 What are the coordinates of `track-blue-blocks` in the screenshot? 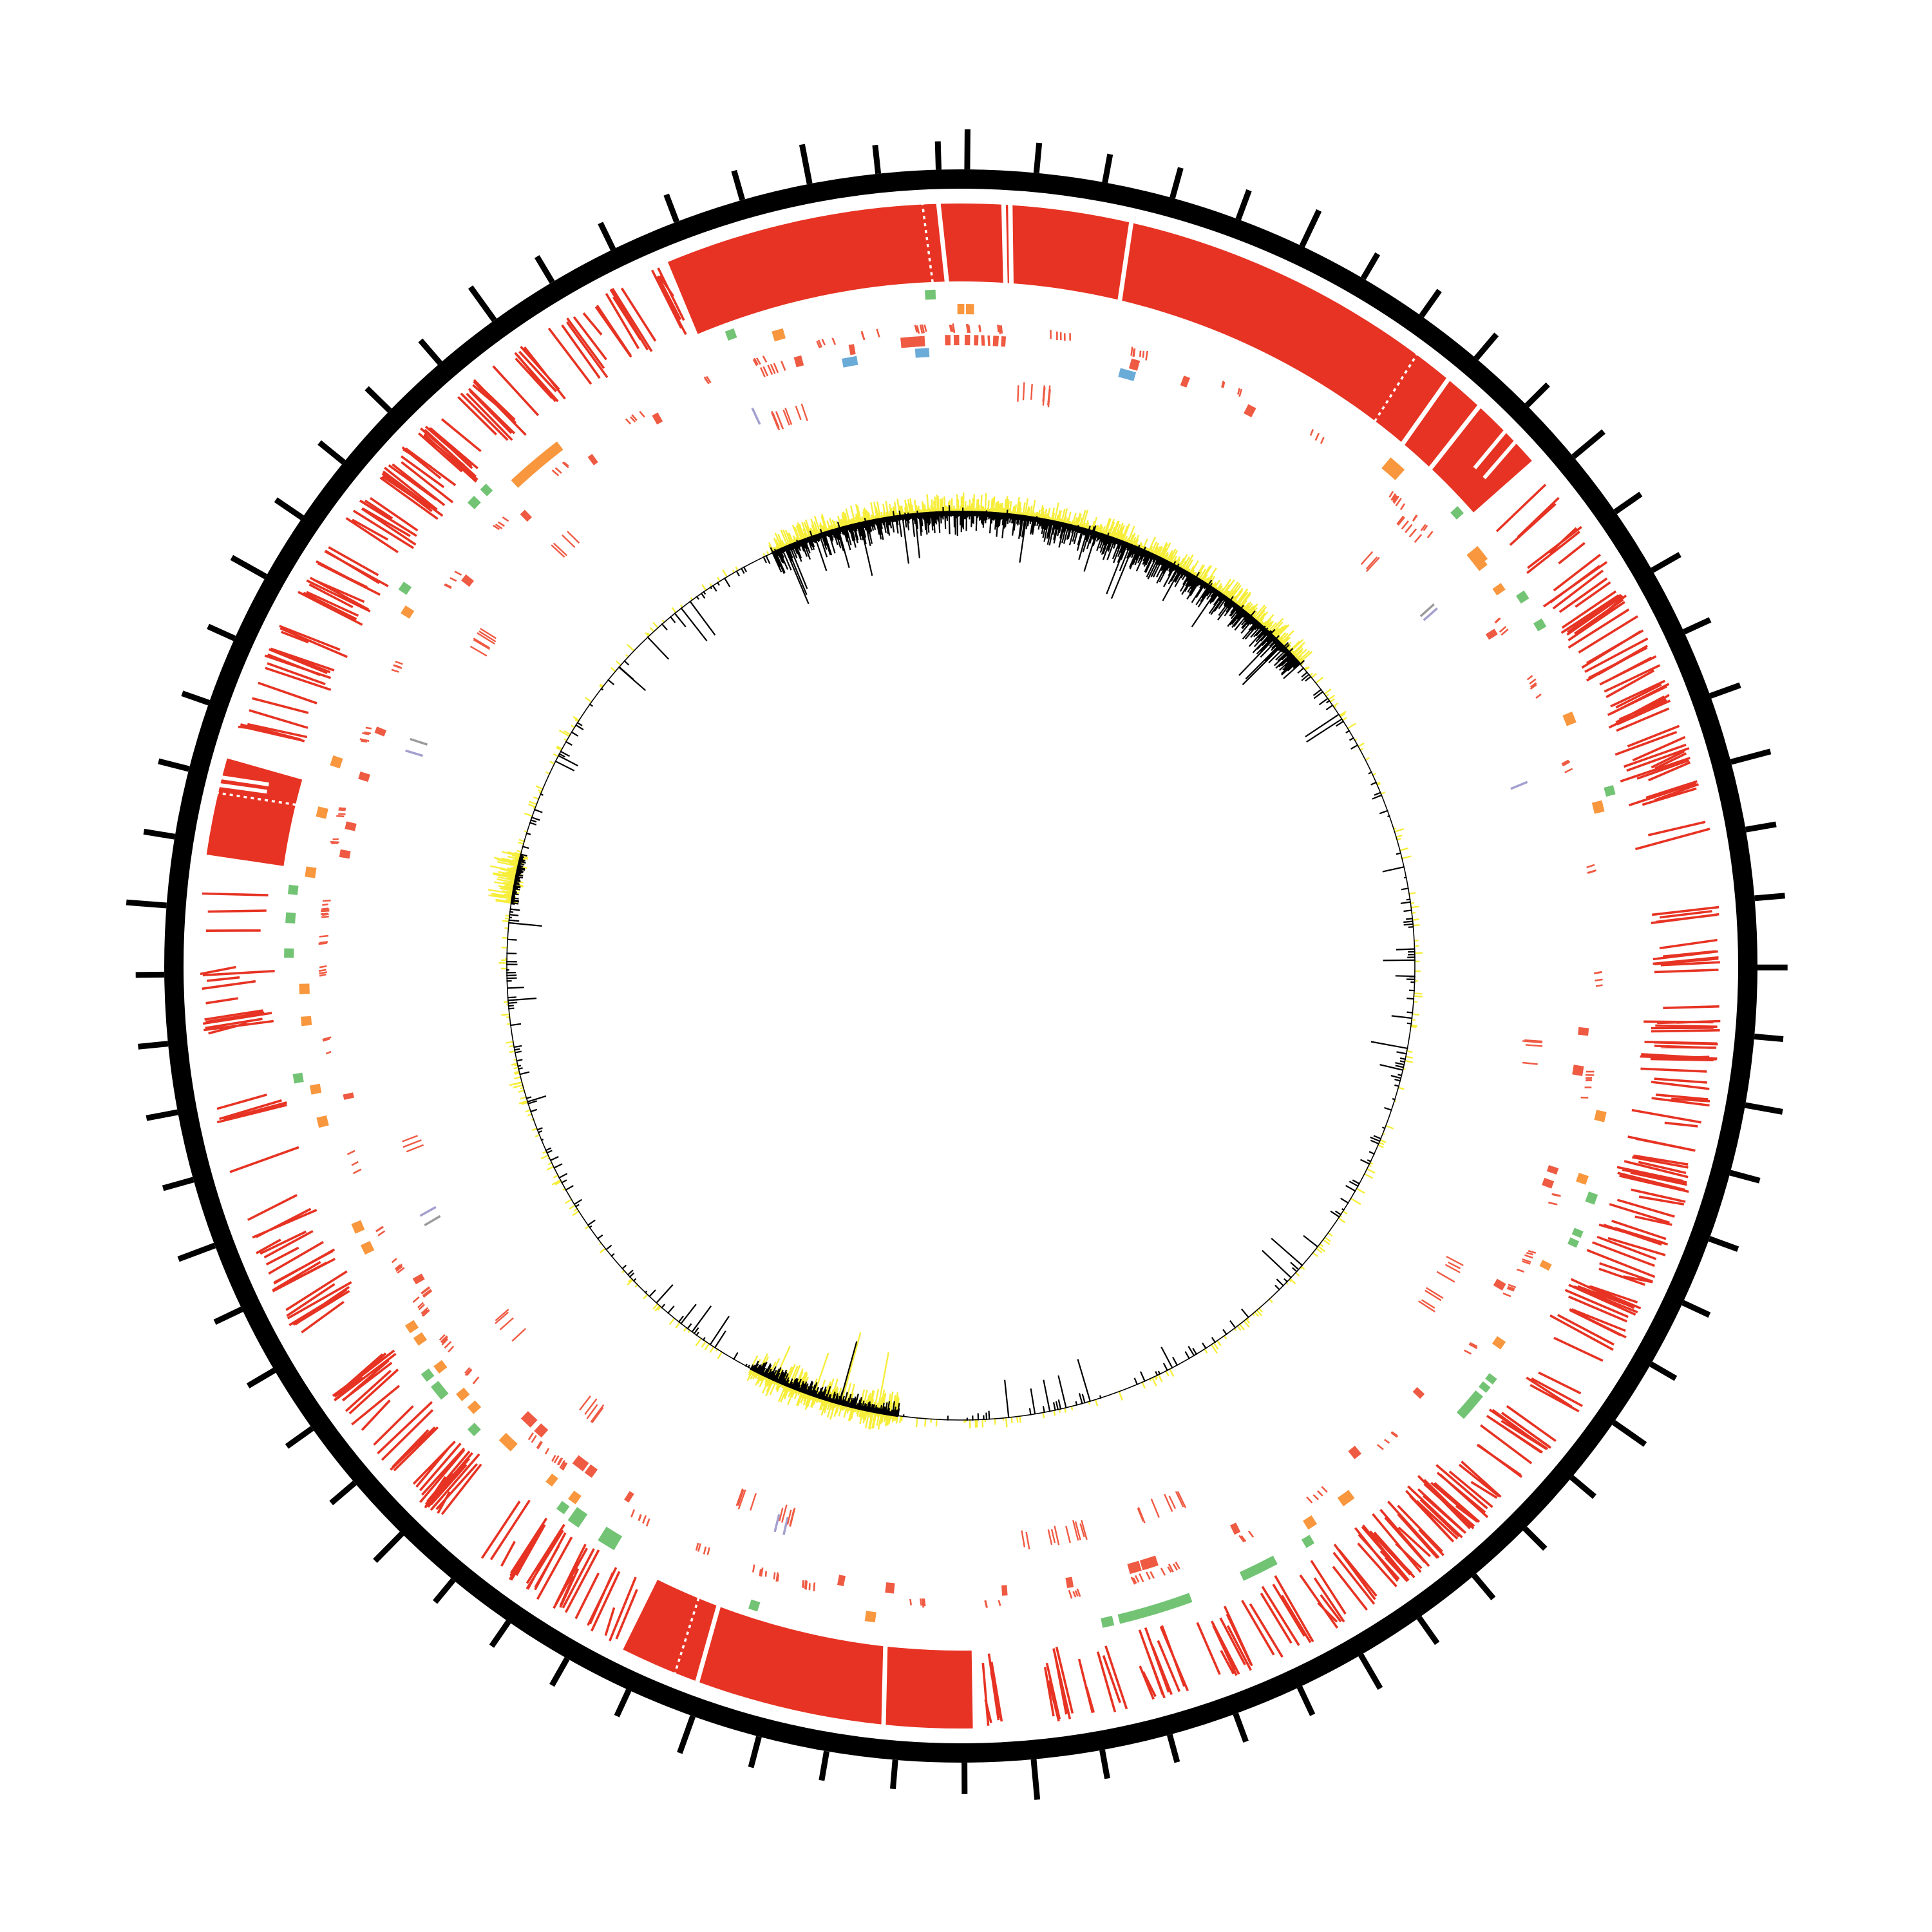 It's located at (989, 365).